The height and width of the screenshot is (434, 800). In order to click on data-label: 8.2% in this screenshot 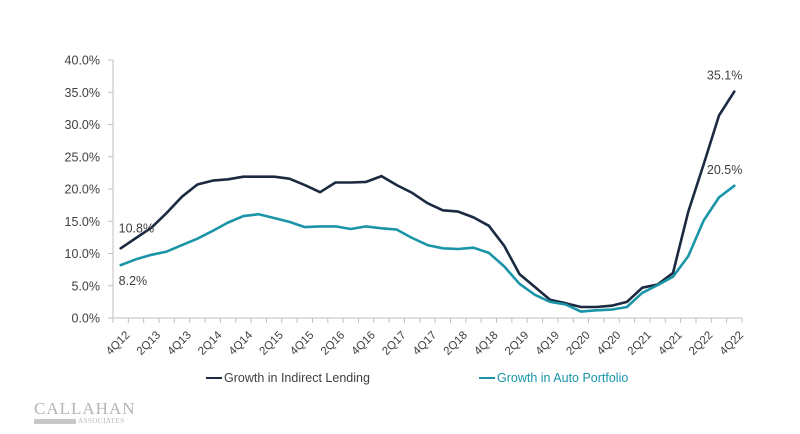, I will do `click(133, 281)`.